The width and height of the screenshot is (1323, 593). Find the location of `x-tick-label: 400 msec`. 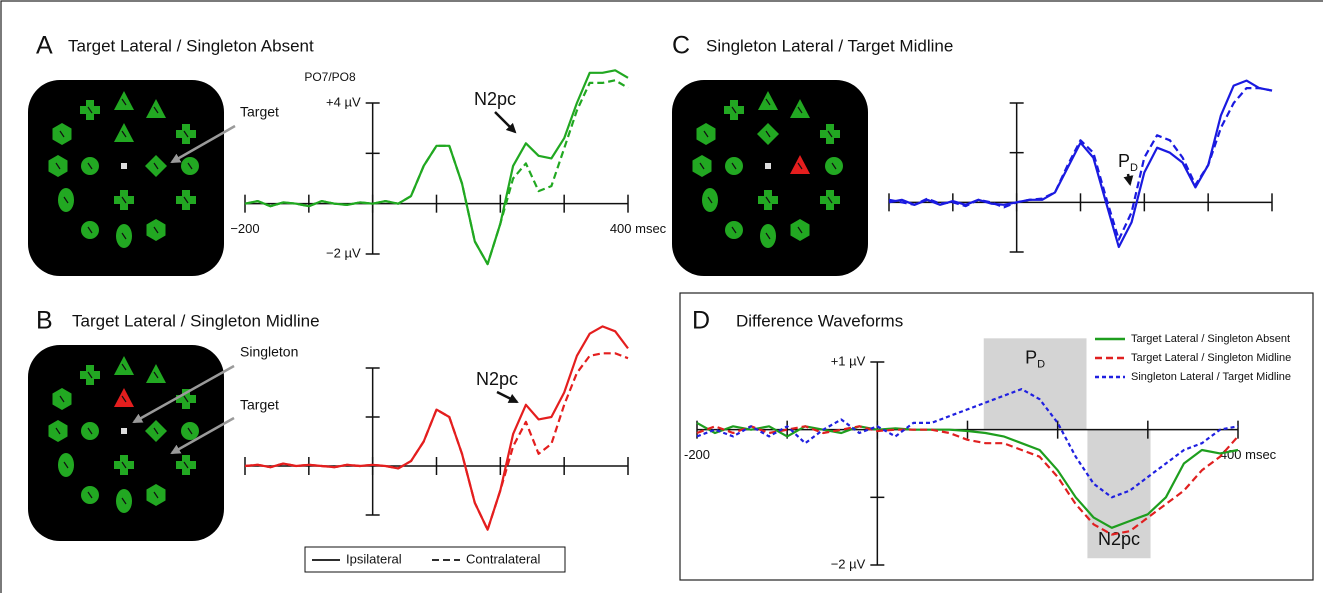

x-tick-label: 400 msec is located at coordinates (1248, 454).